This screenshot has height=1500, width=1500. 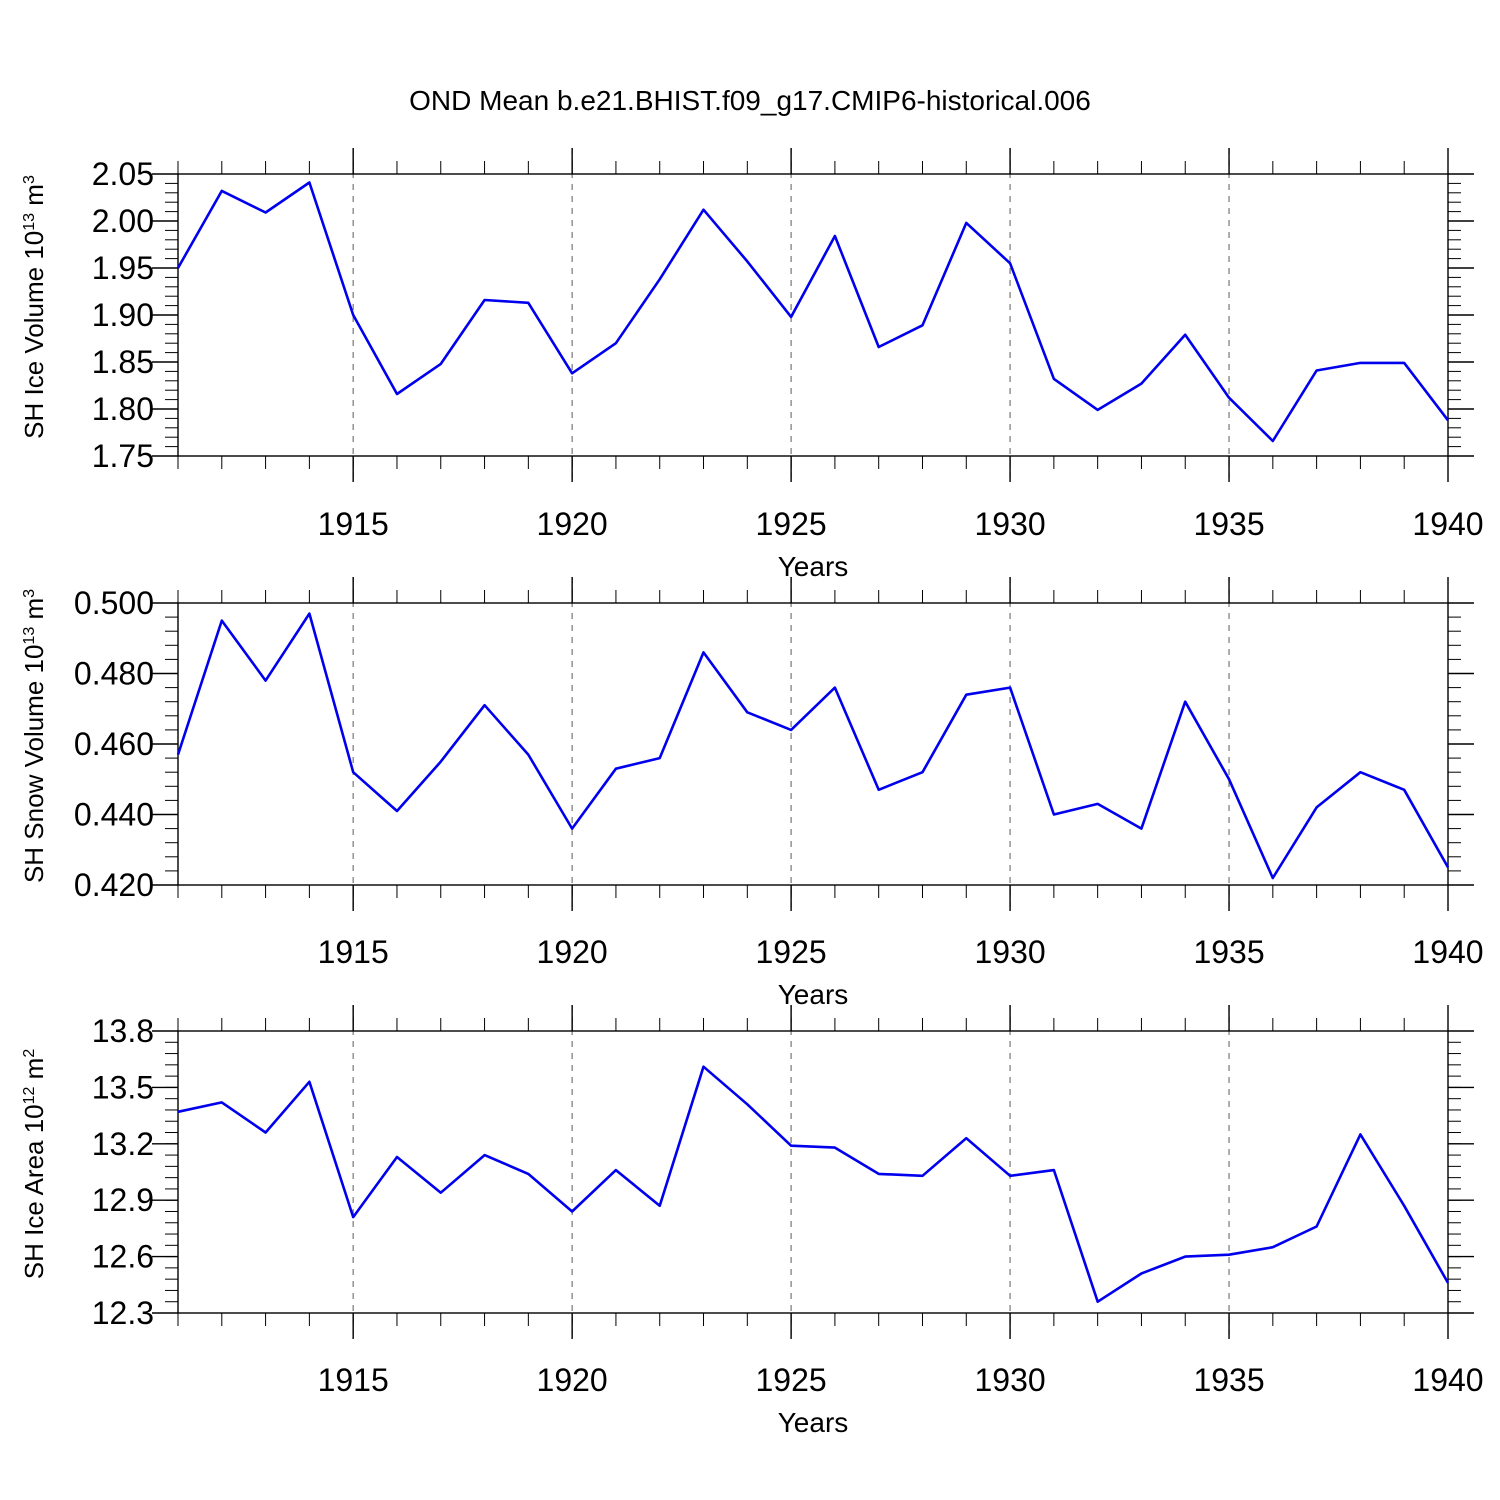 I want to click on y-axis-label: SH Ice Area 1012 m2, so click(x=34, y=1164).